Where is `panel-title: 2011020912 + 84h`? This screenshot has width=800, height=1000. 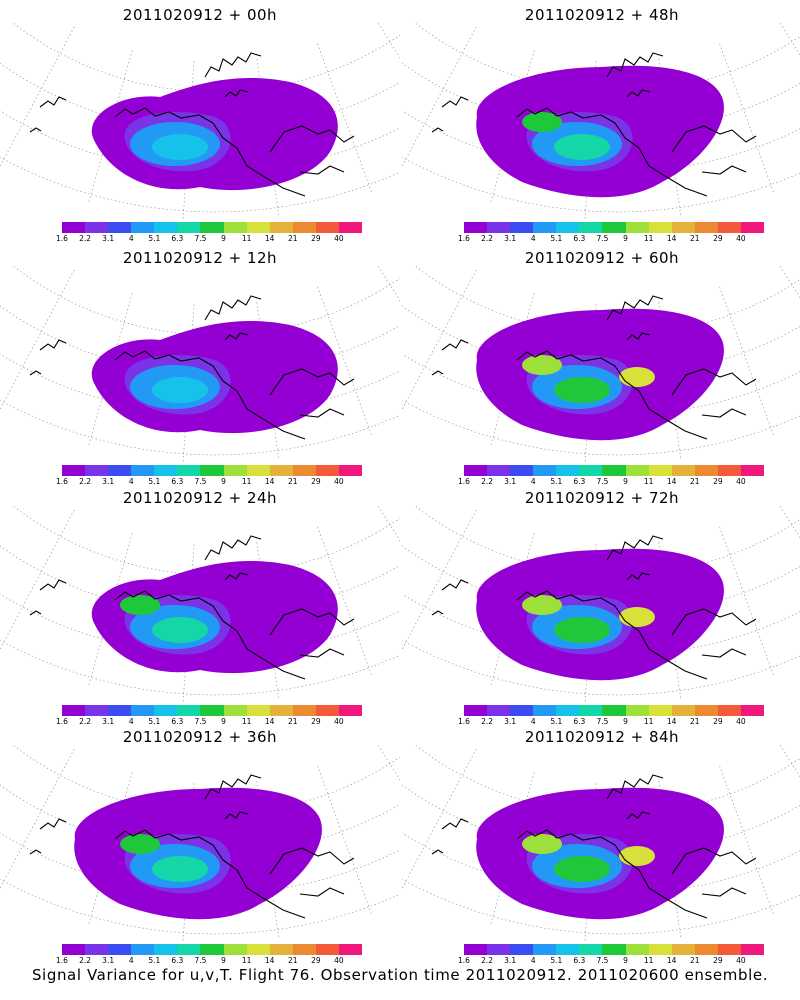 panel-title: 2011020912 + 84h is located at coordinates (602, 737).